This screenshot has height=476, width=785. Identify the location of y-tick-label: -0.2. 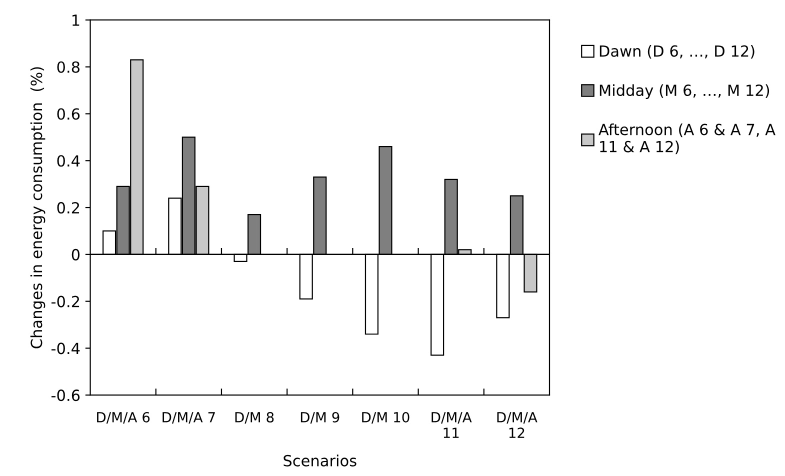
(65, 302).